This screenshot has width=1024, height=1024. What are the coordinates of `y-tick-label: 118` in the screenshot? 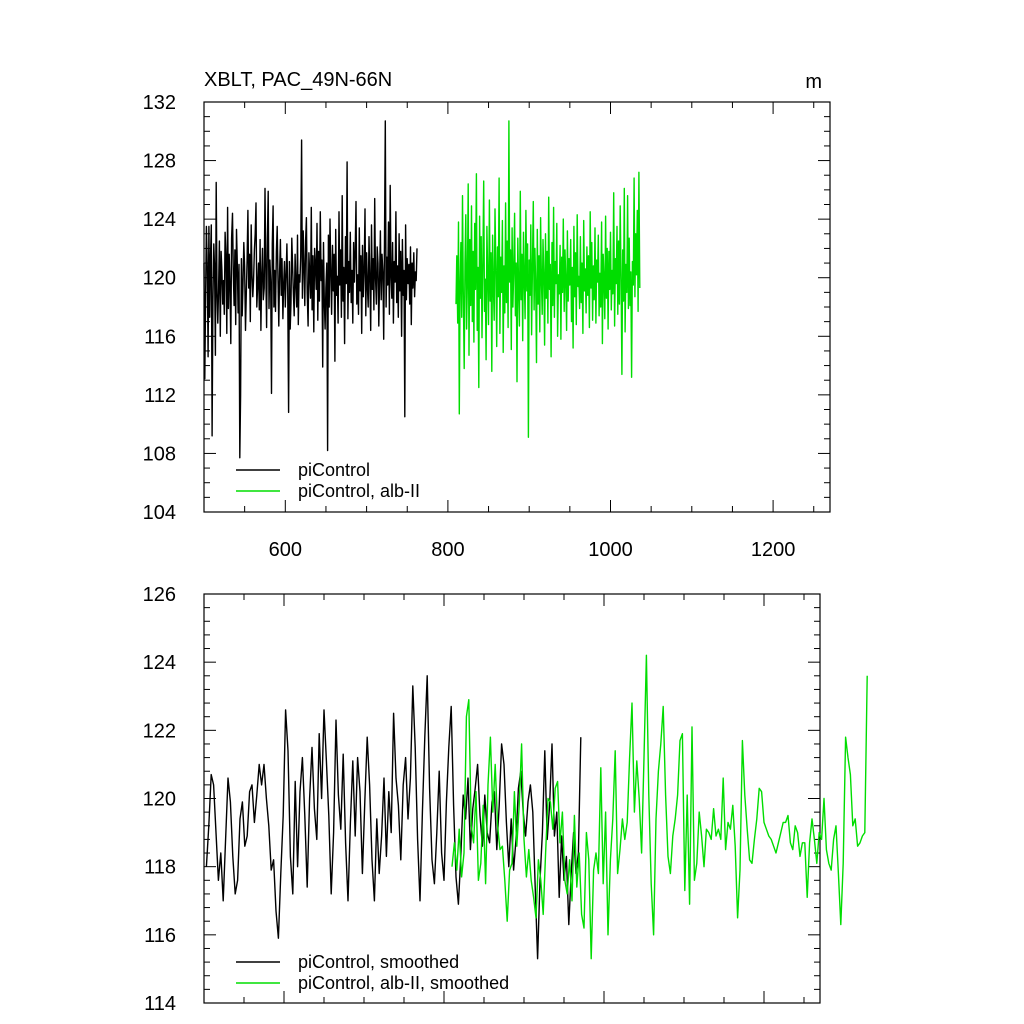 It's located at (160, 868).